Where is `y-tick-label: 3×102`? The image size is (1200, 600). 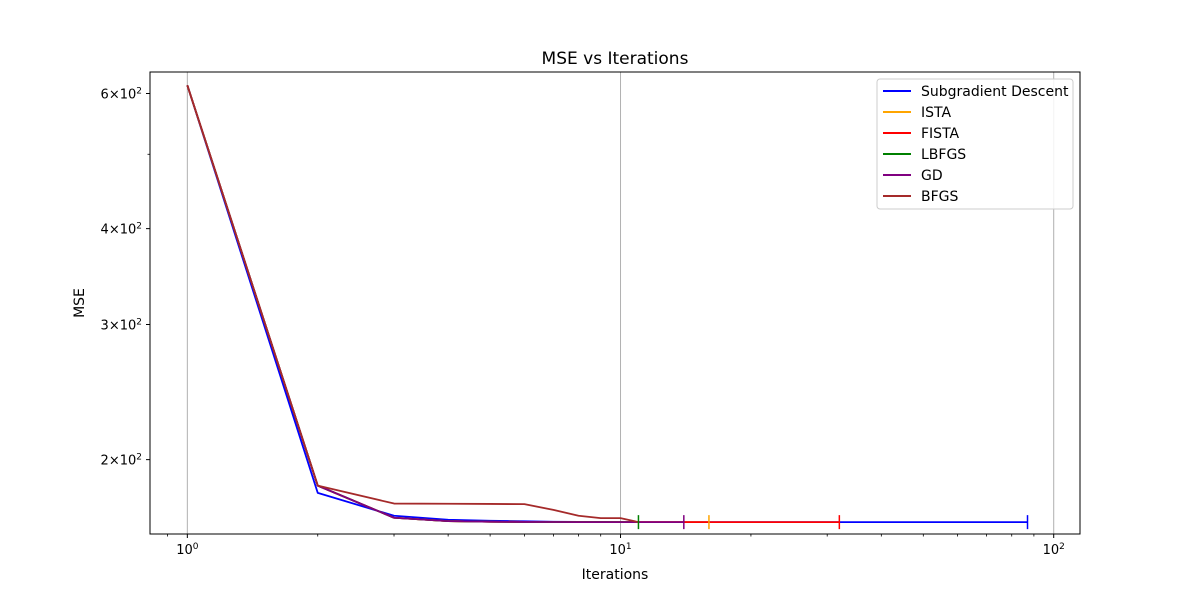
y-tick-label: 3×102 is located at coordinates (121, 326).